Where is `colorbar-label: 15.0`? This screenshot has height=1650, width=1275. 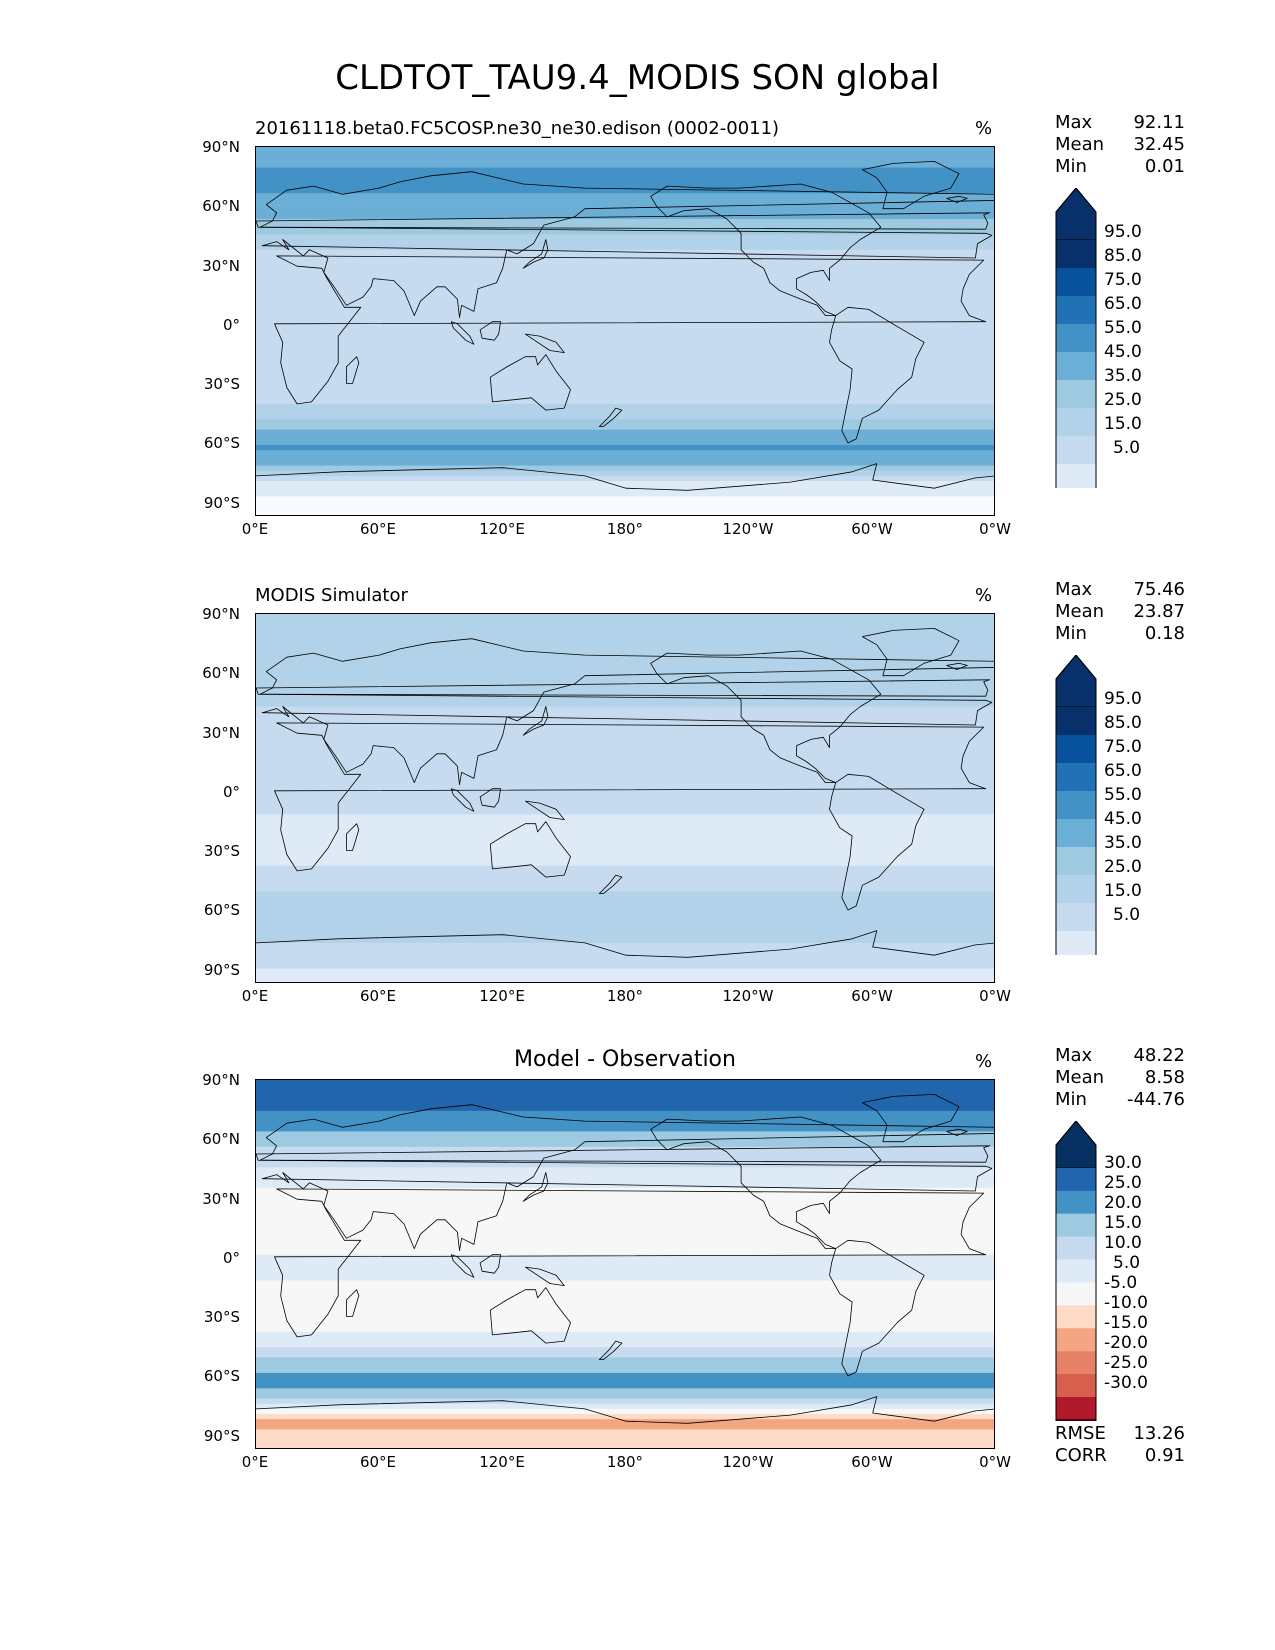 colorbar-label: 15.0 is located at coordinates (1123, 424).